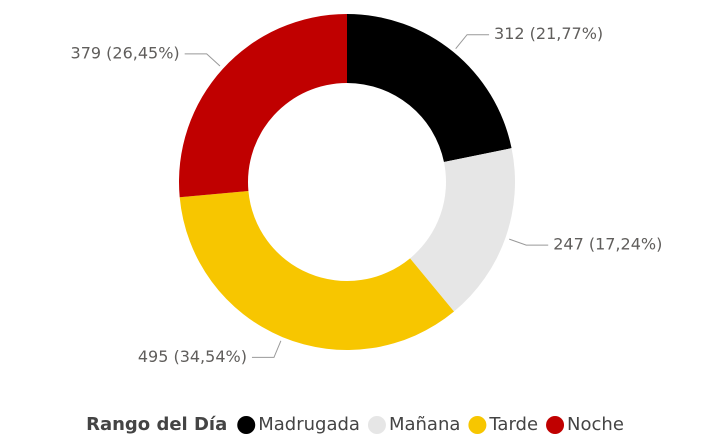 This screenshot has height=441, width=710. I want to click on legend-label: Tarde, so click(513, 424).